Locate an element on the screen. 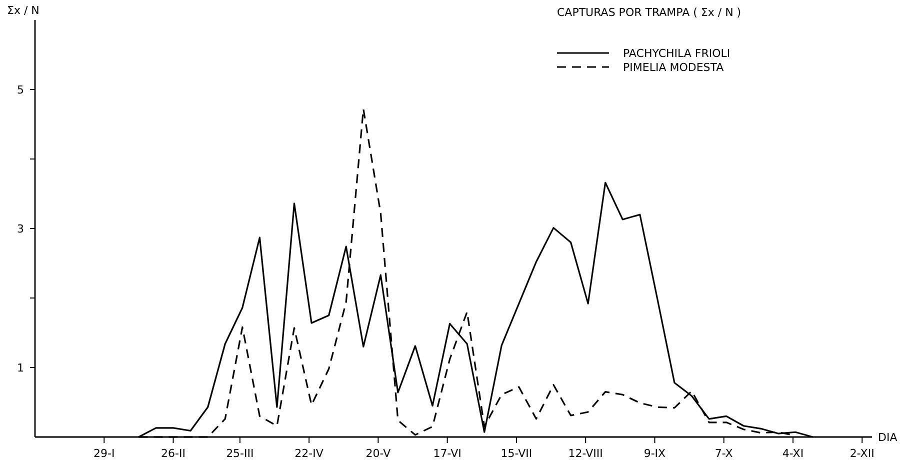 Image resolution: width=917 pixels, height=473 pixels. x-tick-label: 12-VIII is located at coordinates (585, 453).